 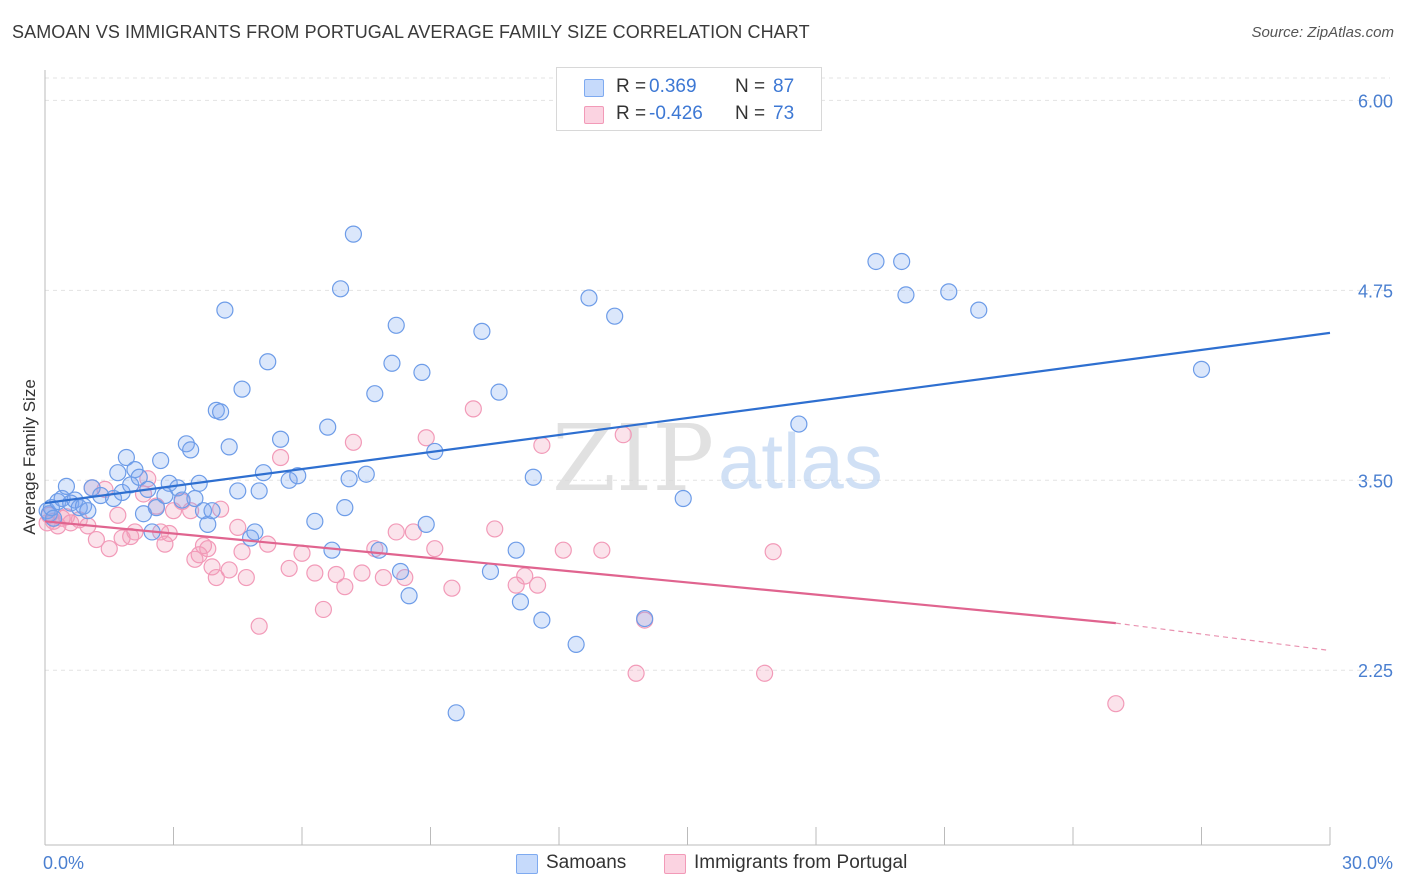 What do you see at coordinates (801, 862) in the screenshot?
I see `bottom-legend-label-portugal: Immigrants from Portugal` at bounding box center [801, 862].